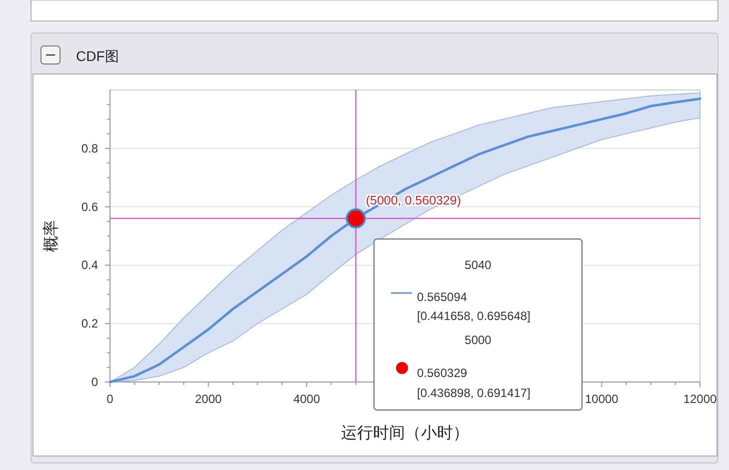 Image resolution: width=729 pixels, height=470 pixels. What do you see at coordinates (51, 236) in the screenshot?
I see `y-axis-title: 概率` at bounding box center [51, 236].